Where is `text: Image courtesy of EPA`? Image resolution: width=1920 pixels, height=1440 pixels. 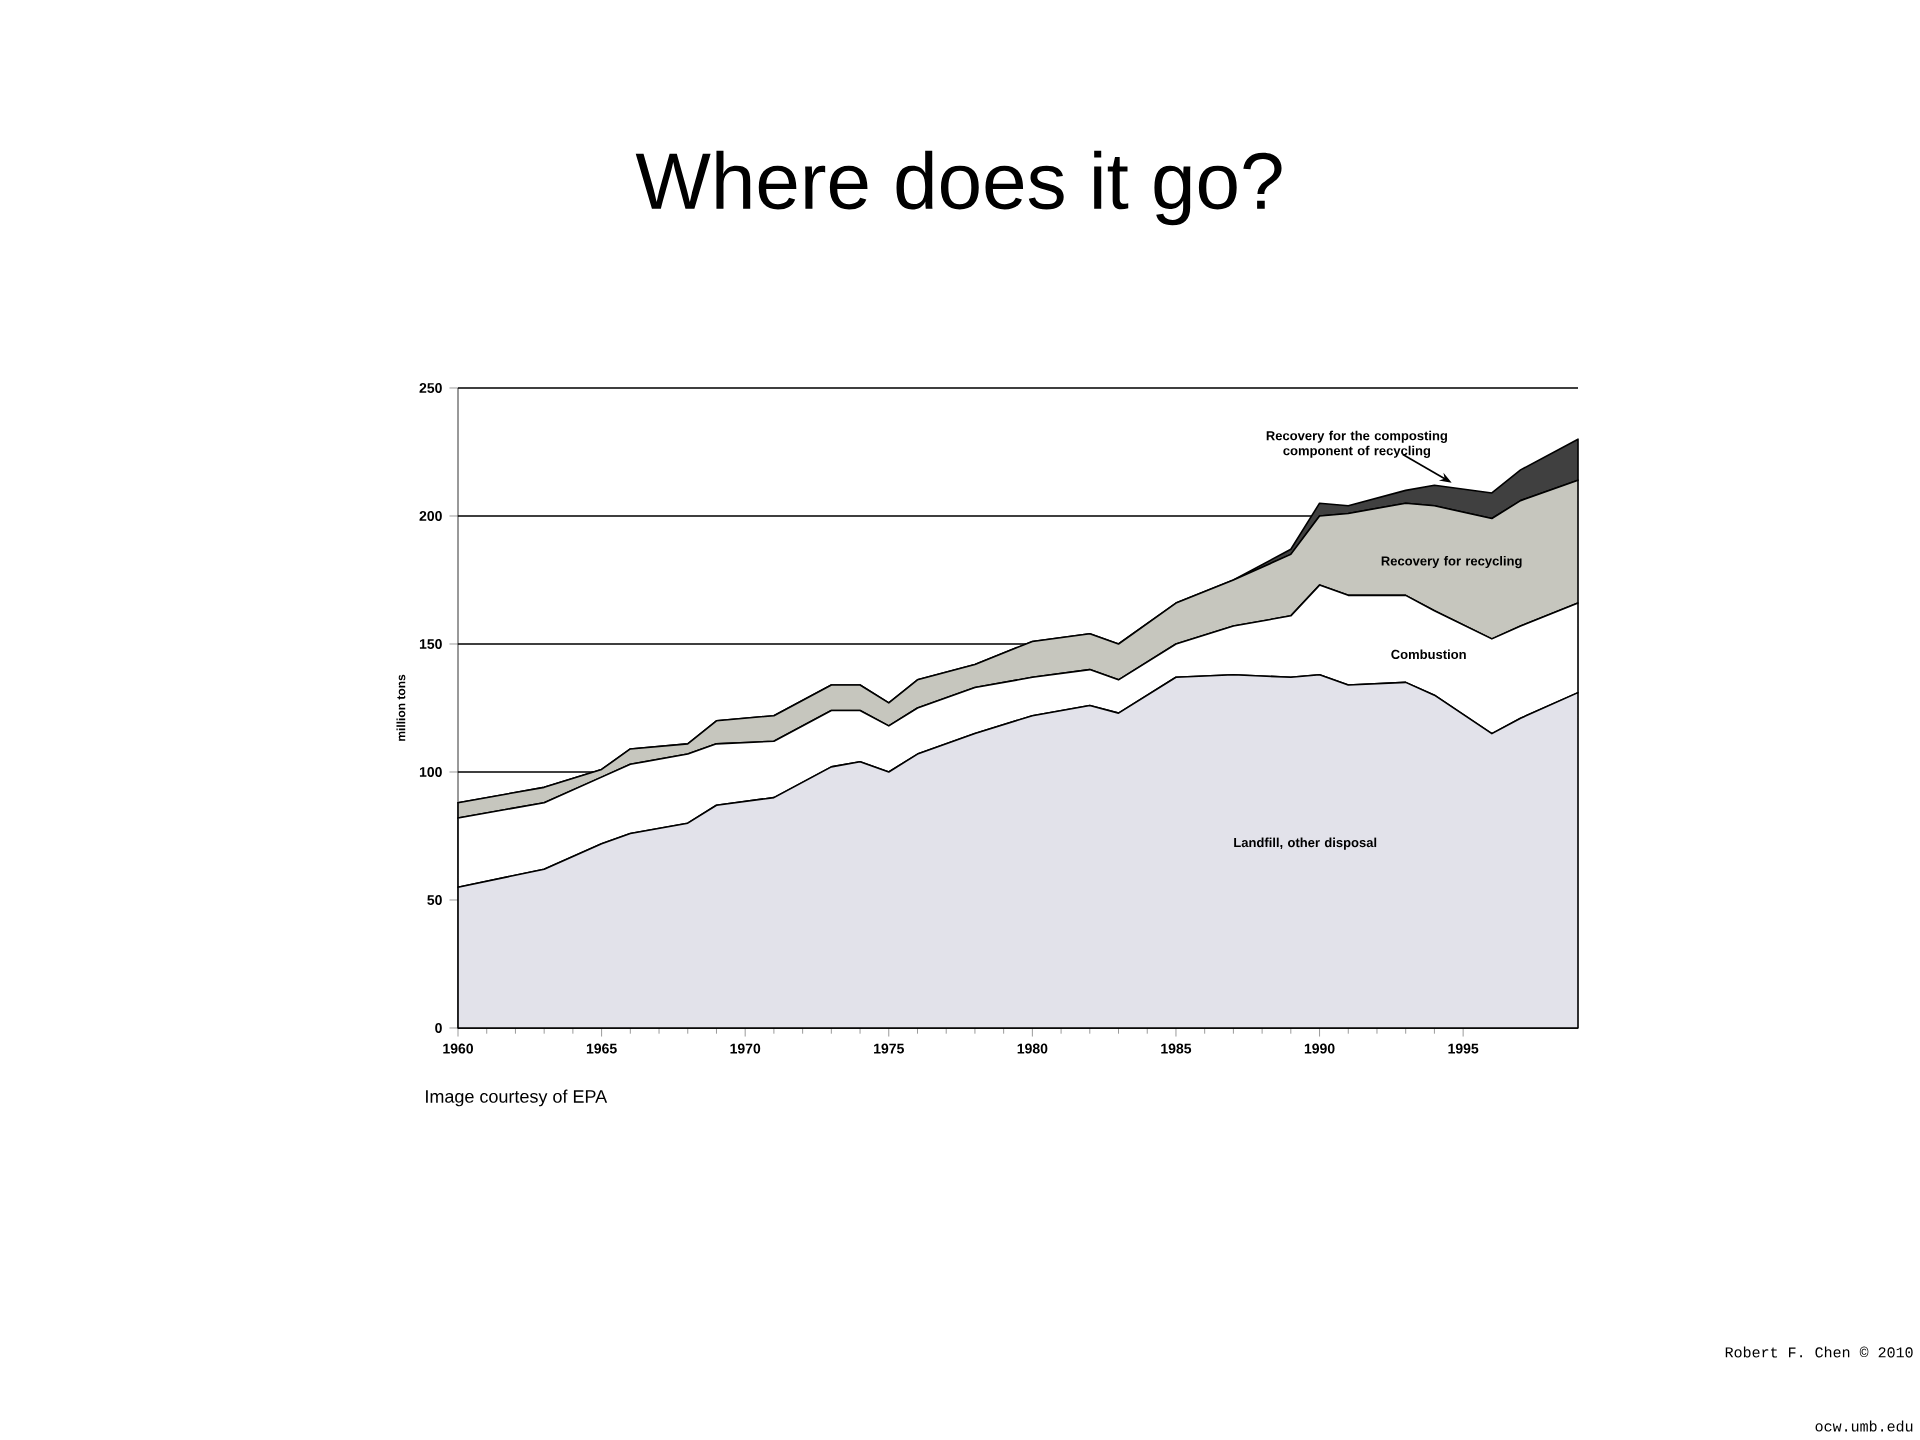
text: Image courtesy of EPA is located at coordinates (517, 1098).